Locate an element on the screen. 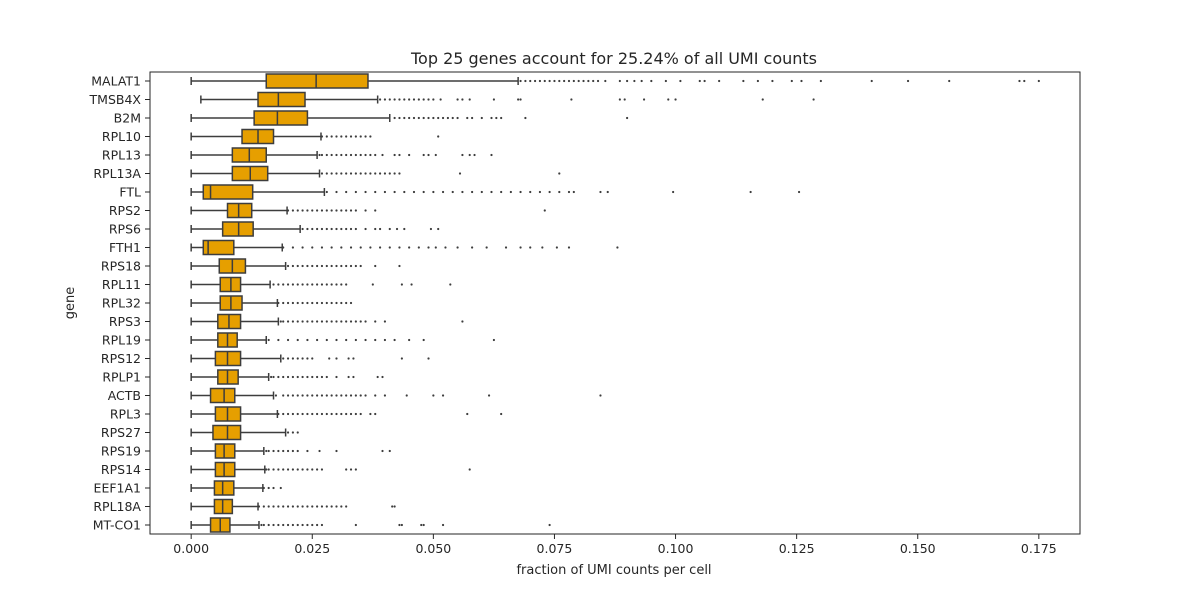  box-ftl: FTL is located at coordinates (460, 192).